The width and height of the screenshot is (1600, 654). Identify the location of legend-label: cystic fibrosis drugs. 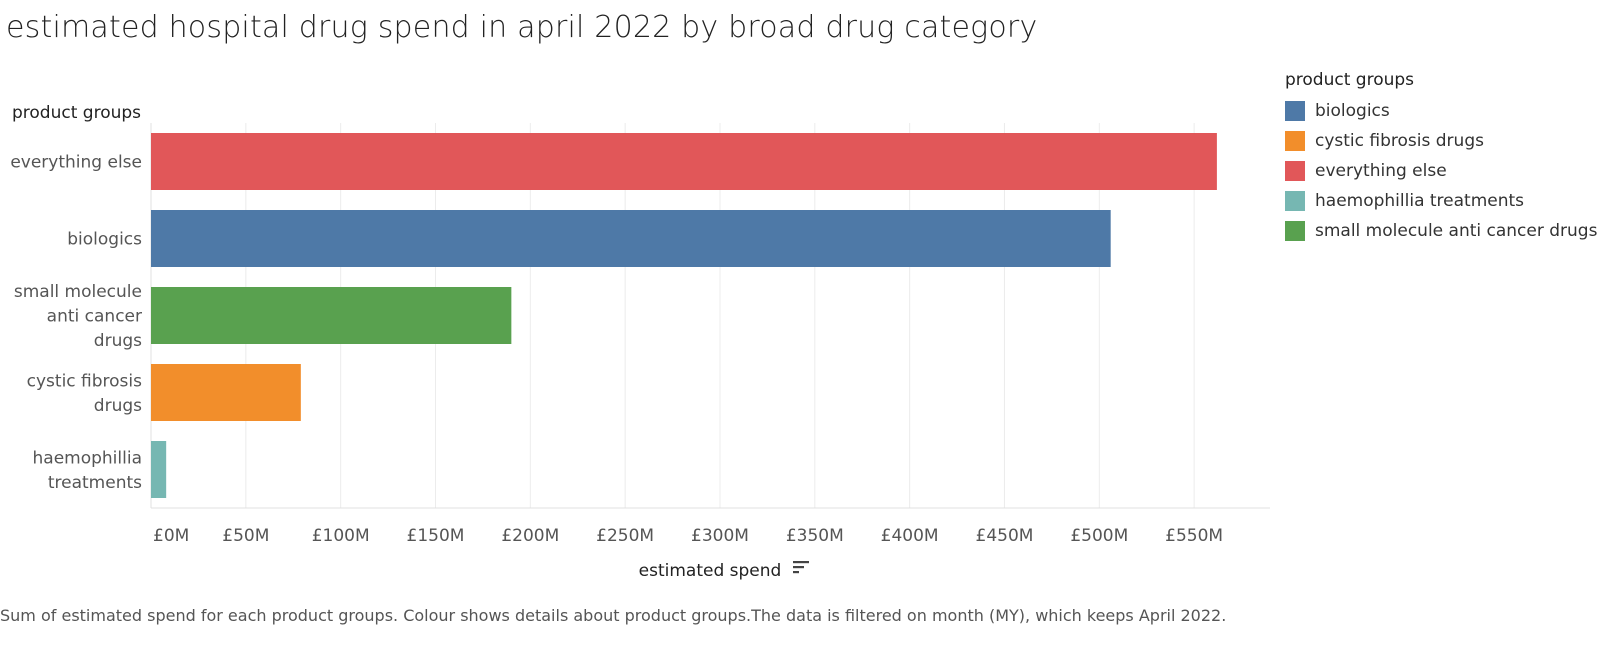
(1399, 141).